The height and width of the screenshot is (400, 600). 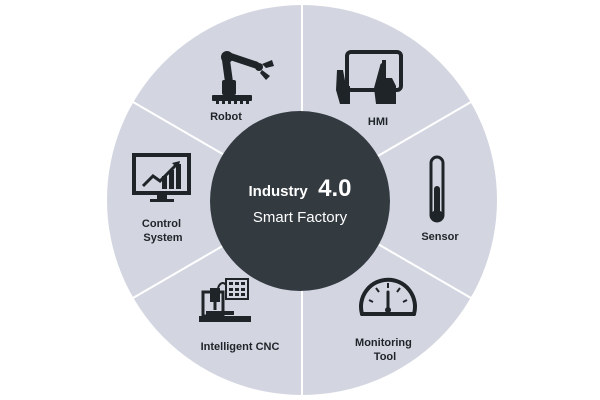 I want to click on segment-label-robot: Robot, so click(x=226, y=117).